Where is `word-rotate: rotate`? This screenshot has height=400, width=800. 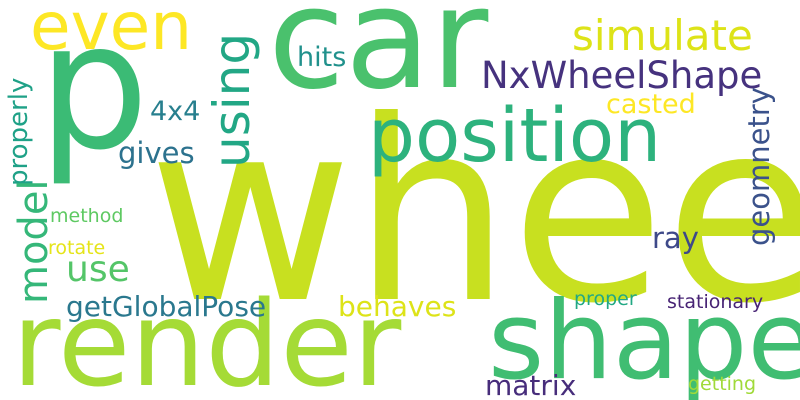
word-rotate: rotate is located at coordinates (77, 248).